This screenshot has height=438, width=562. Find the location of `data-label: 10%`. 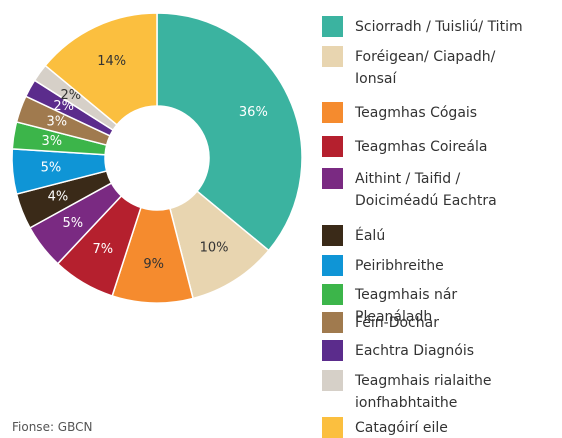

data-label: 10% is located at coordinates (214, 247).